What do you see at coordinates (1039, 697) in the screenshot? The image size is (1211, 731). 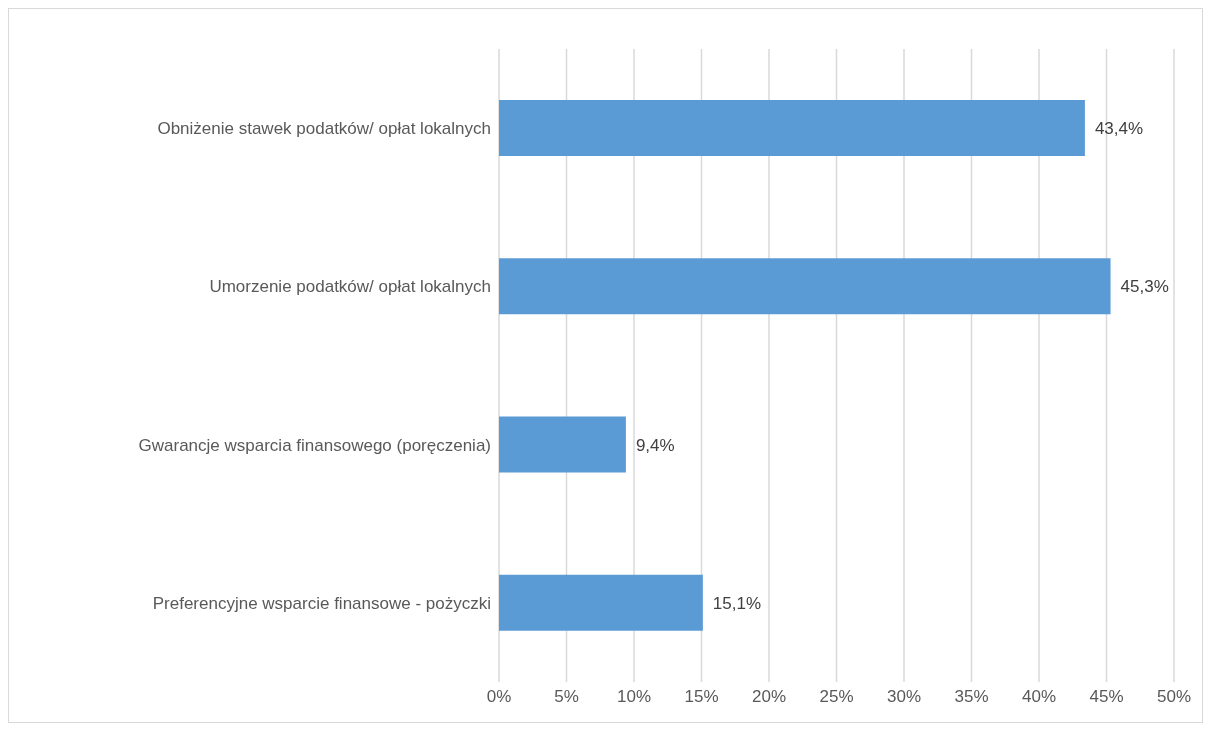 I see `x-tick-label: 40%` at bounding box center [1039, 697].